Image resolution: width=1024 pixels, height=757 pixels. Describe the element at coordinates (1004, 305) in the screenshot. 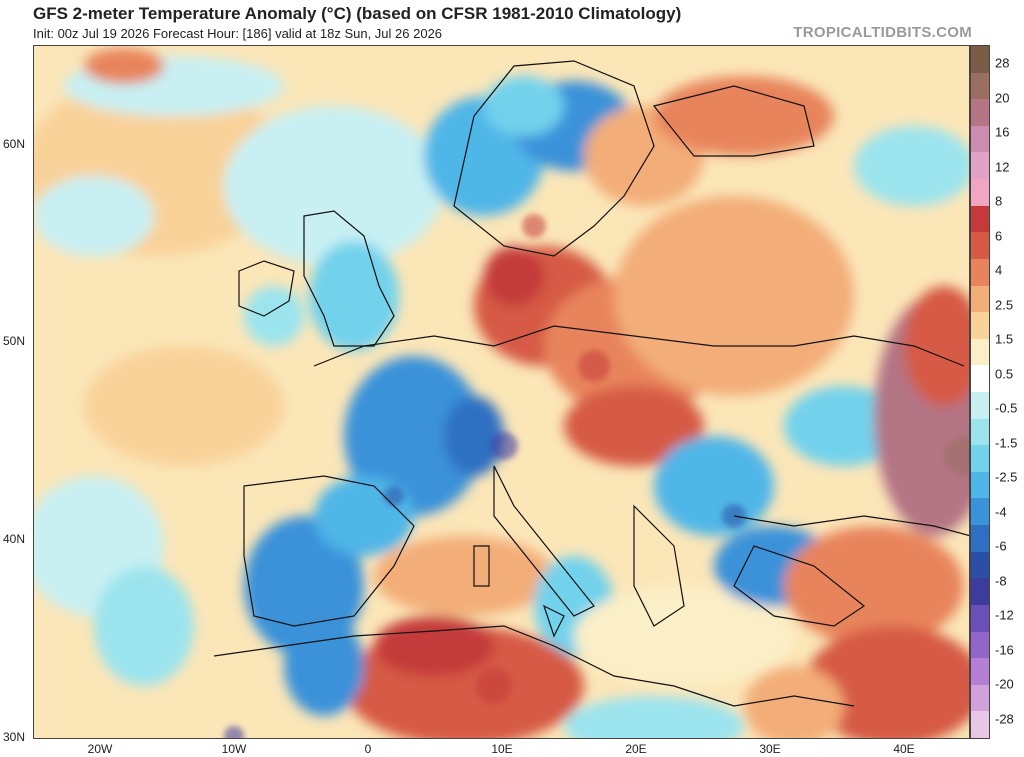

I see `colorbar-tick-label: 2.5` at that location.